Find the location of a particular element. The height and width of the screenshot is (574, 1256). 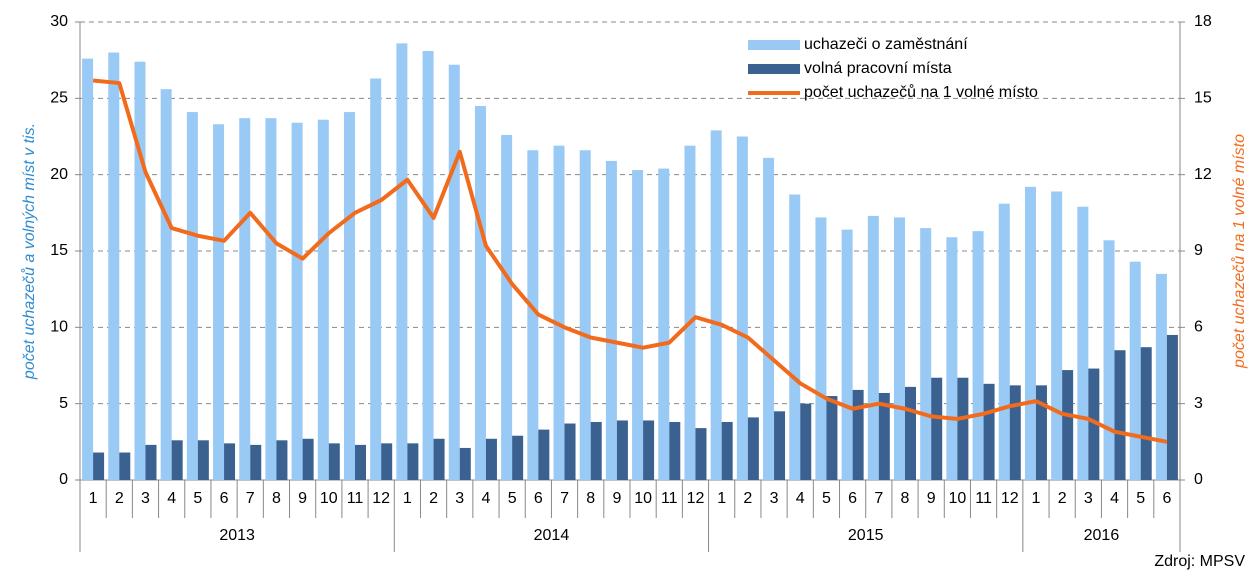

y2-axis-label: počet uchazečů na 1 volné místo is located at coordinates (1239, 251).